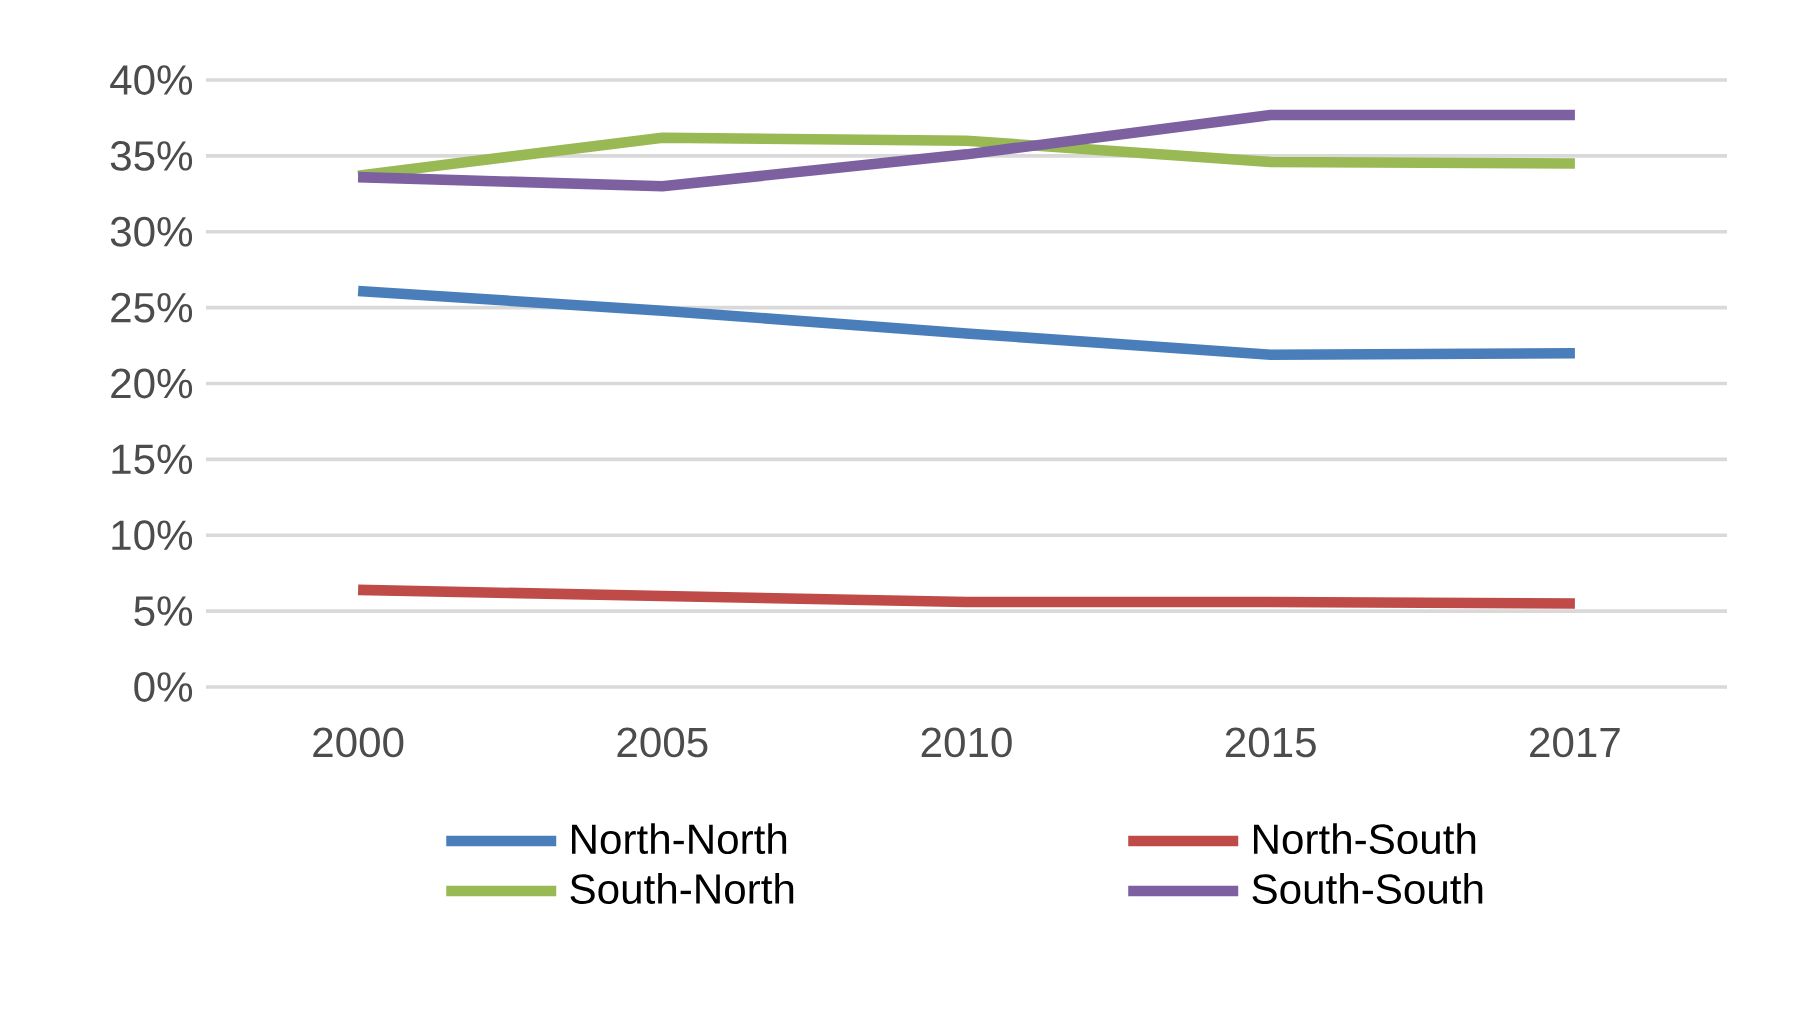  What do you see at coordinates (163, 687) in the screenshot?
I see `y-tick-label: 0%` at bounding box center [163, 687].